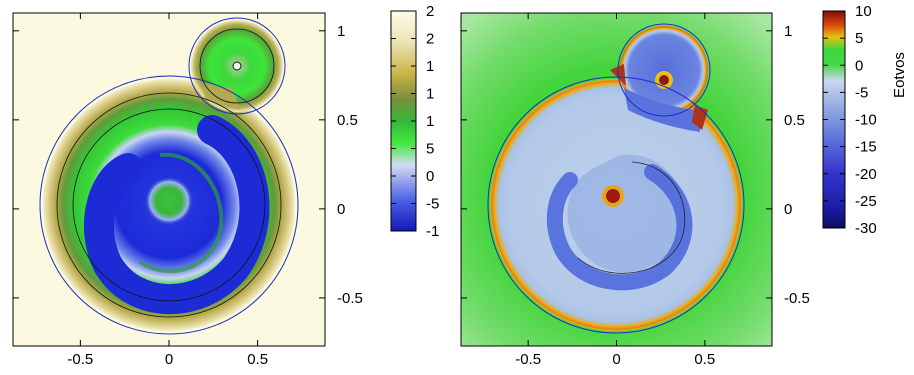 The height and width of the screenshot is (375, 914). Describe the element at coordinates (430, 176) in the screenshot. I see `left-colorbar-tick-label: 0` at that location.